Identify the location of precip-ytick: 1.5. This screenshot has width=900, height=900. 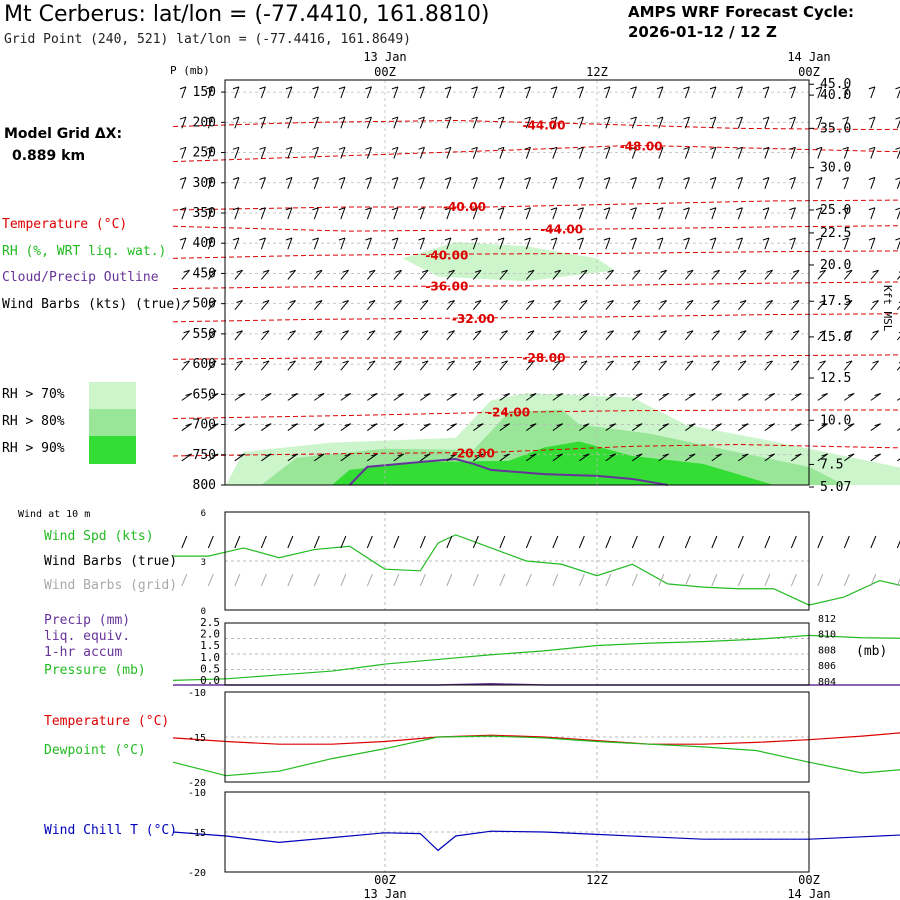
(210, 645).